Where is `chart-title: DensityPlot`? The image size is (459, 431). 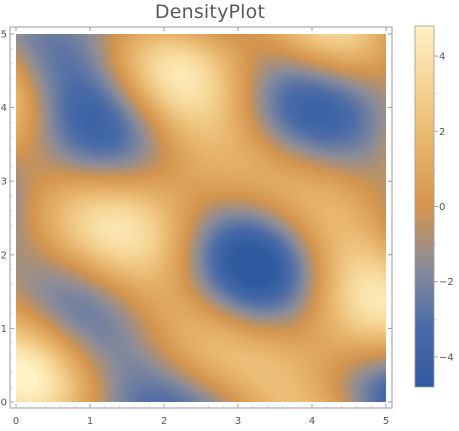
chart-title: DensityPlot is located at coordinates (210, 12).